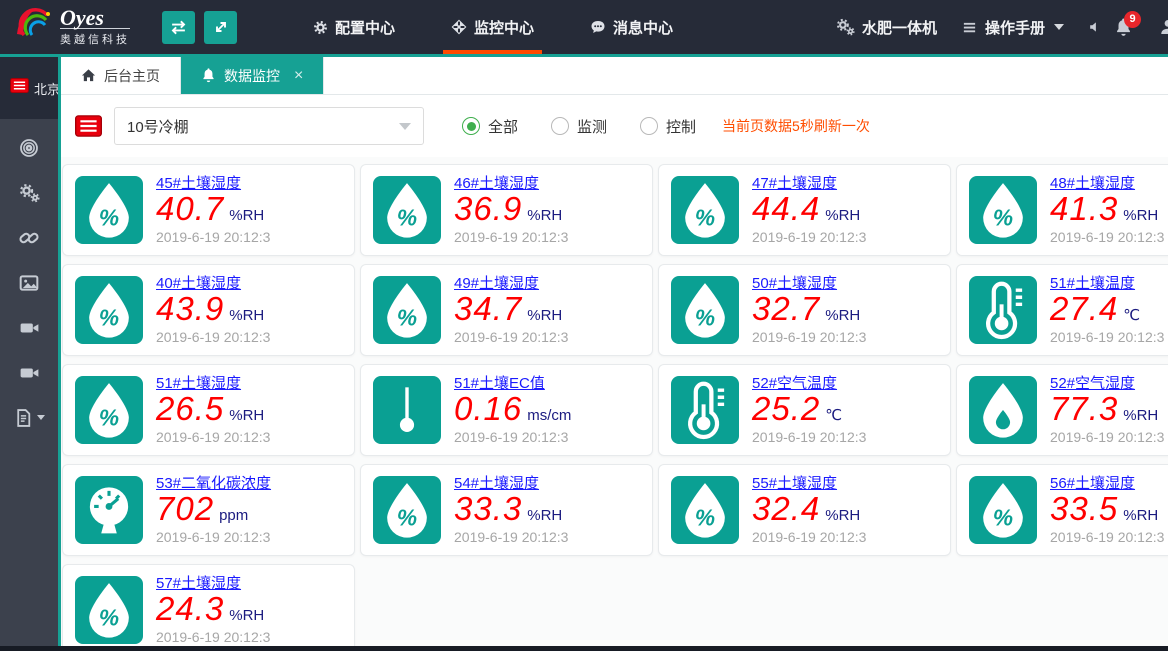 The height and width of the screenshot is (651, 1168). Describe the element at coordinates (1062, 210) in the screenshot. I see `sensor-card: % 48#土壤湿度 41.3 %RH 2019-6-19 20:12:3` at that location.